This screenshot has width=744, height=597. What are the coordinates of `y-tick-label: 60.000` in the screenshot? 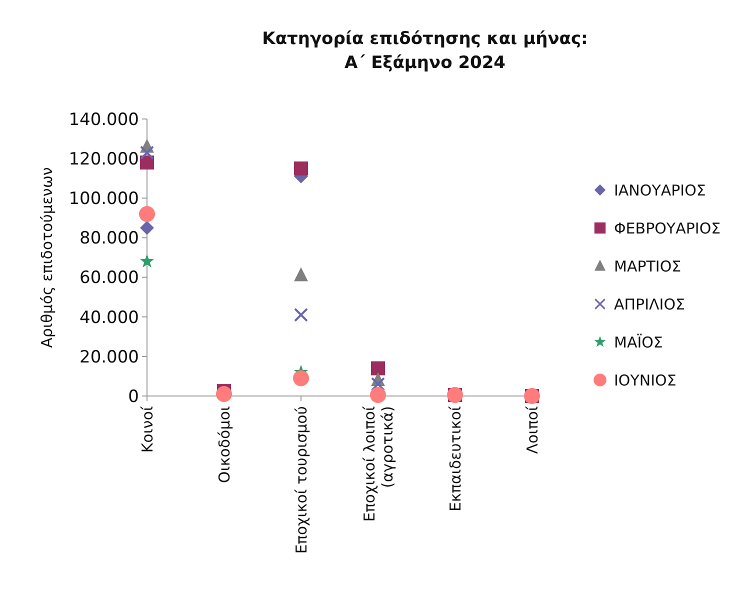 It's located at (109, 278).